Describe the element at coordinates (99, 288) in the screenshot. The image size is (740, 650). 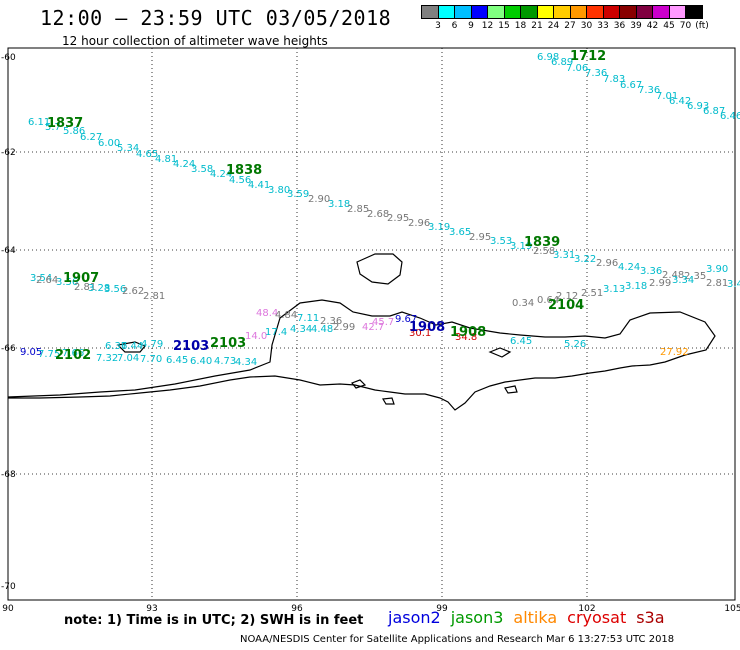
I see `wave-height-value: 3.28` at that location.